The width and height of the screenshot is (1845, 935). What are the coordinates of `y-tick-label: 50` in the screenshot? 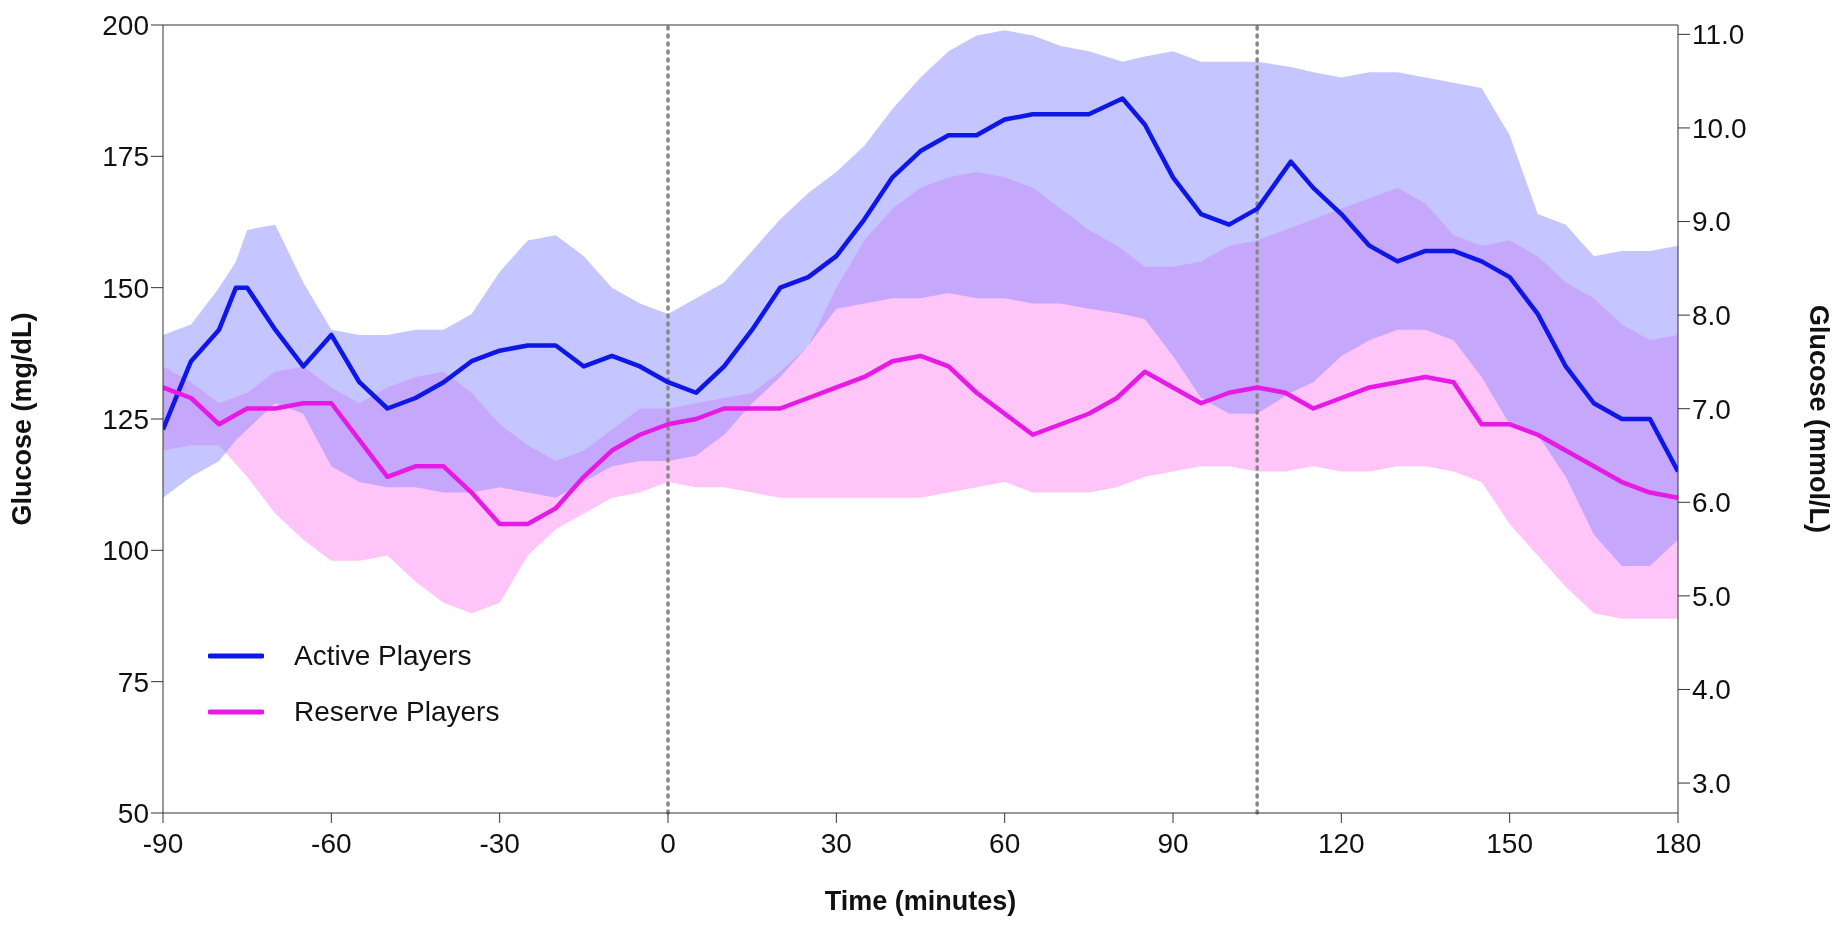 It's located at (133, 813).